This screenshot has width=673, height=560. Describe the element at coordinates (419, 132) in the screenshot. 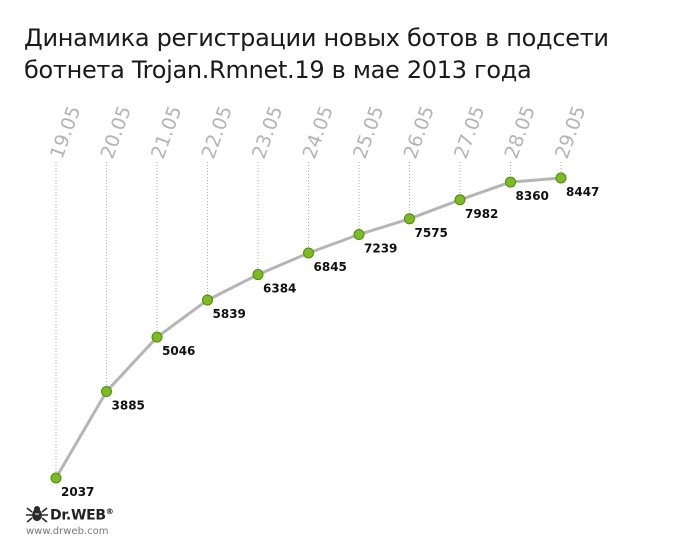

I see `x-tick-label: 26.05` at that location.